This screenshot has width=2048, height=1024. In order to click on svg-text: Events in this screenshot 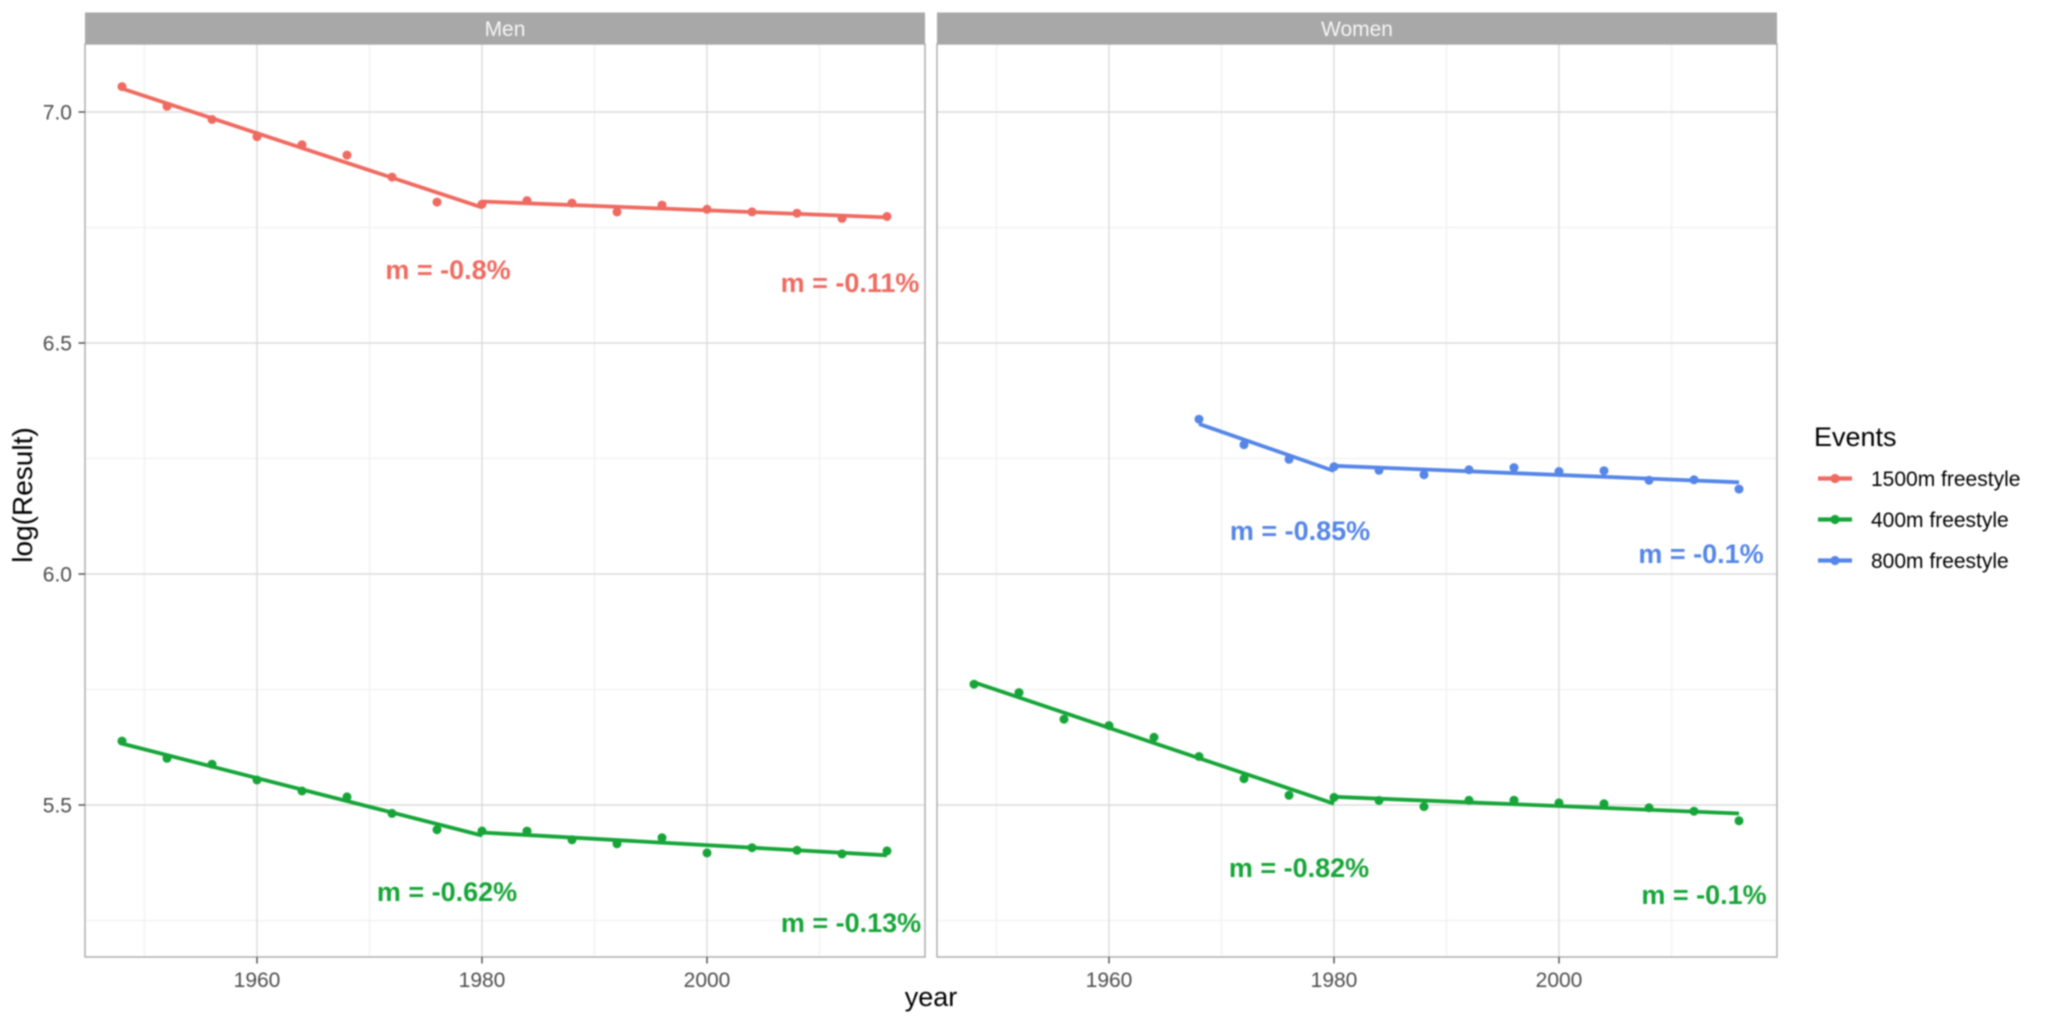, I will do `click(1855, 437)`.